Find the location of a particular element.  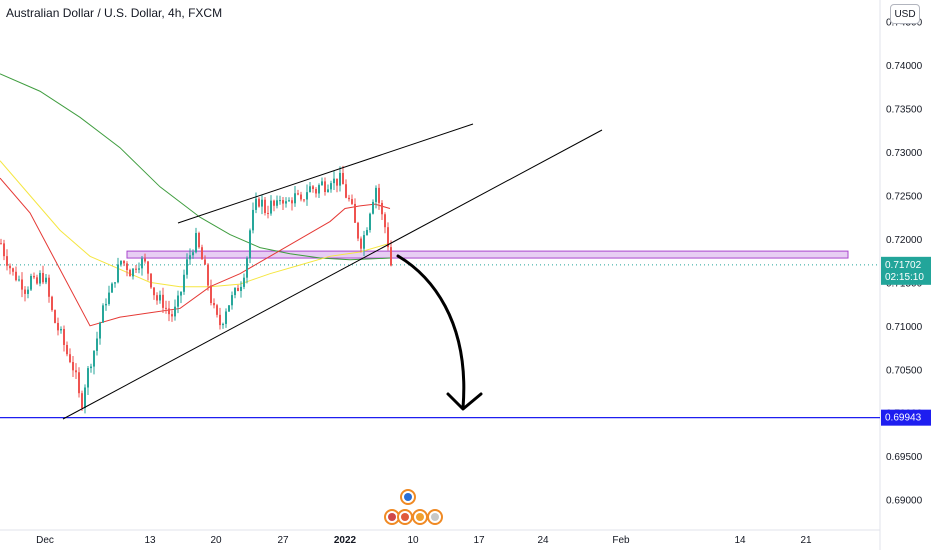

y-tick-label: 0.69000 is located at coordinates (904, 501).